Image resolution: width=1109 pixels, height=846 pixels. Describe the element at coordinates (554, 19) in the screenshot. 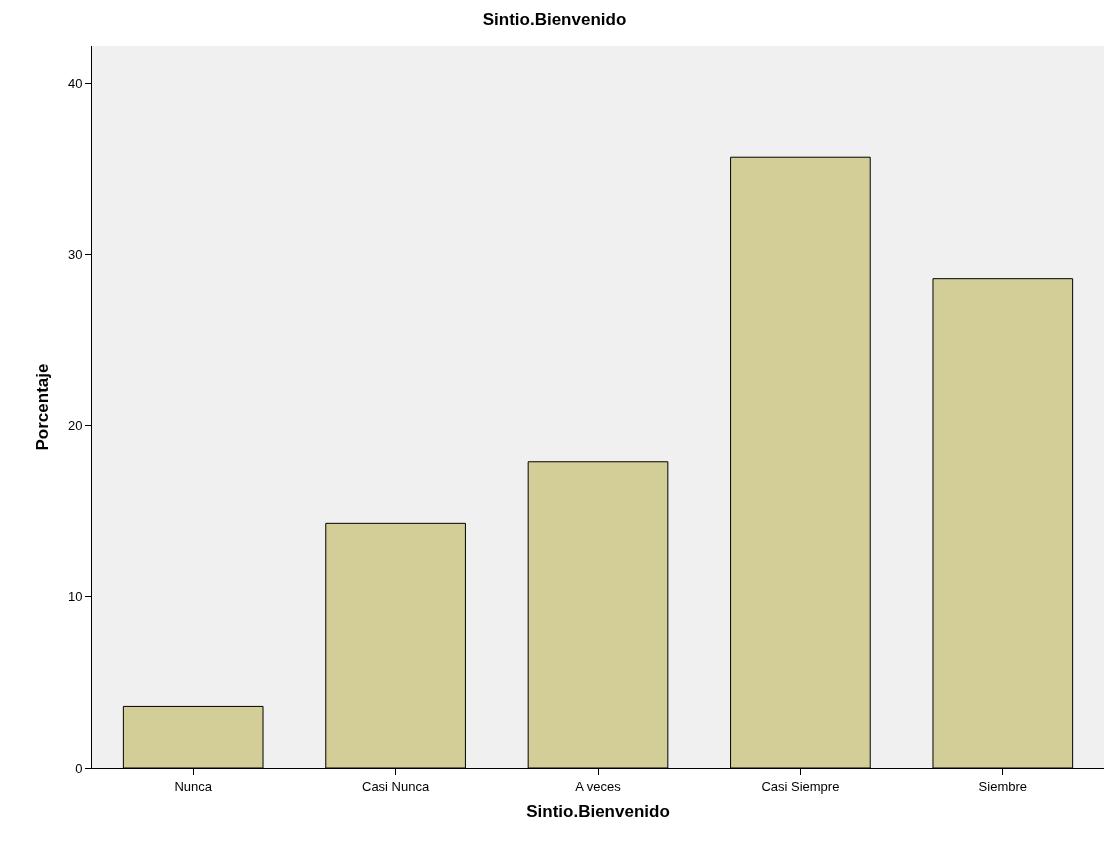

I see `chart-title: Sintio.Bienvenido` at that location.